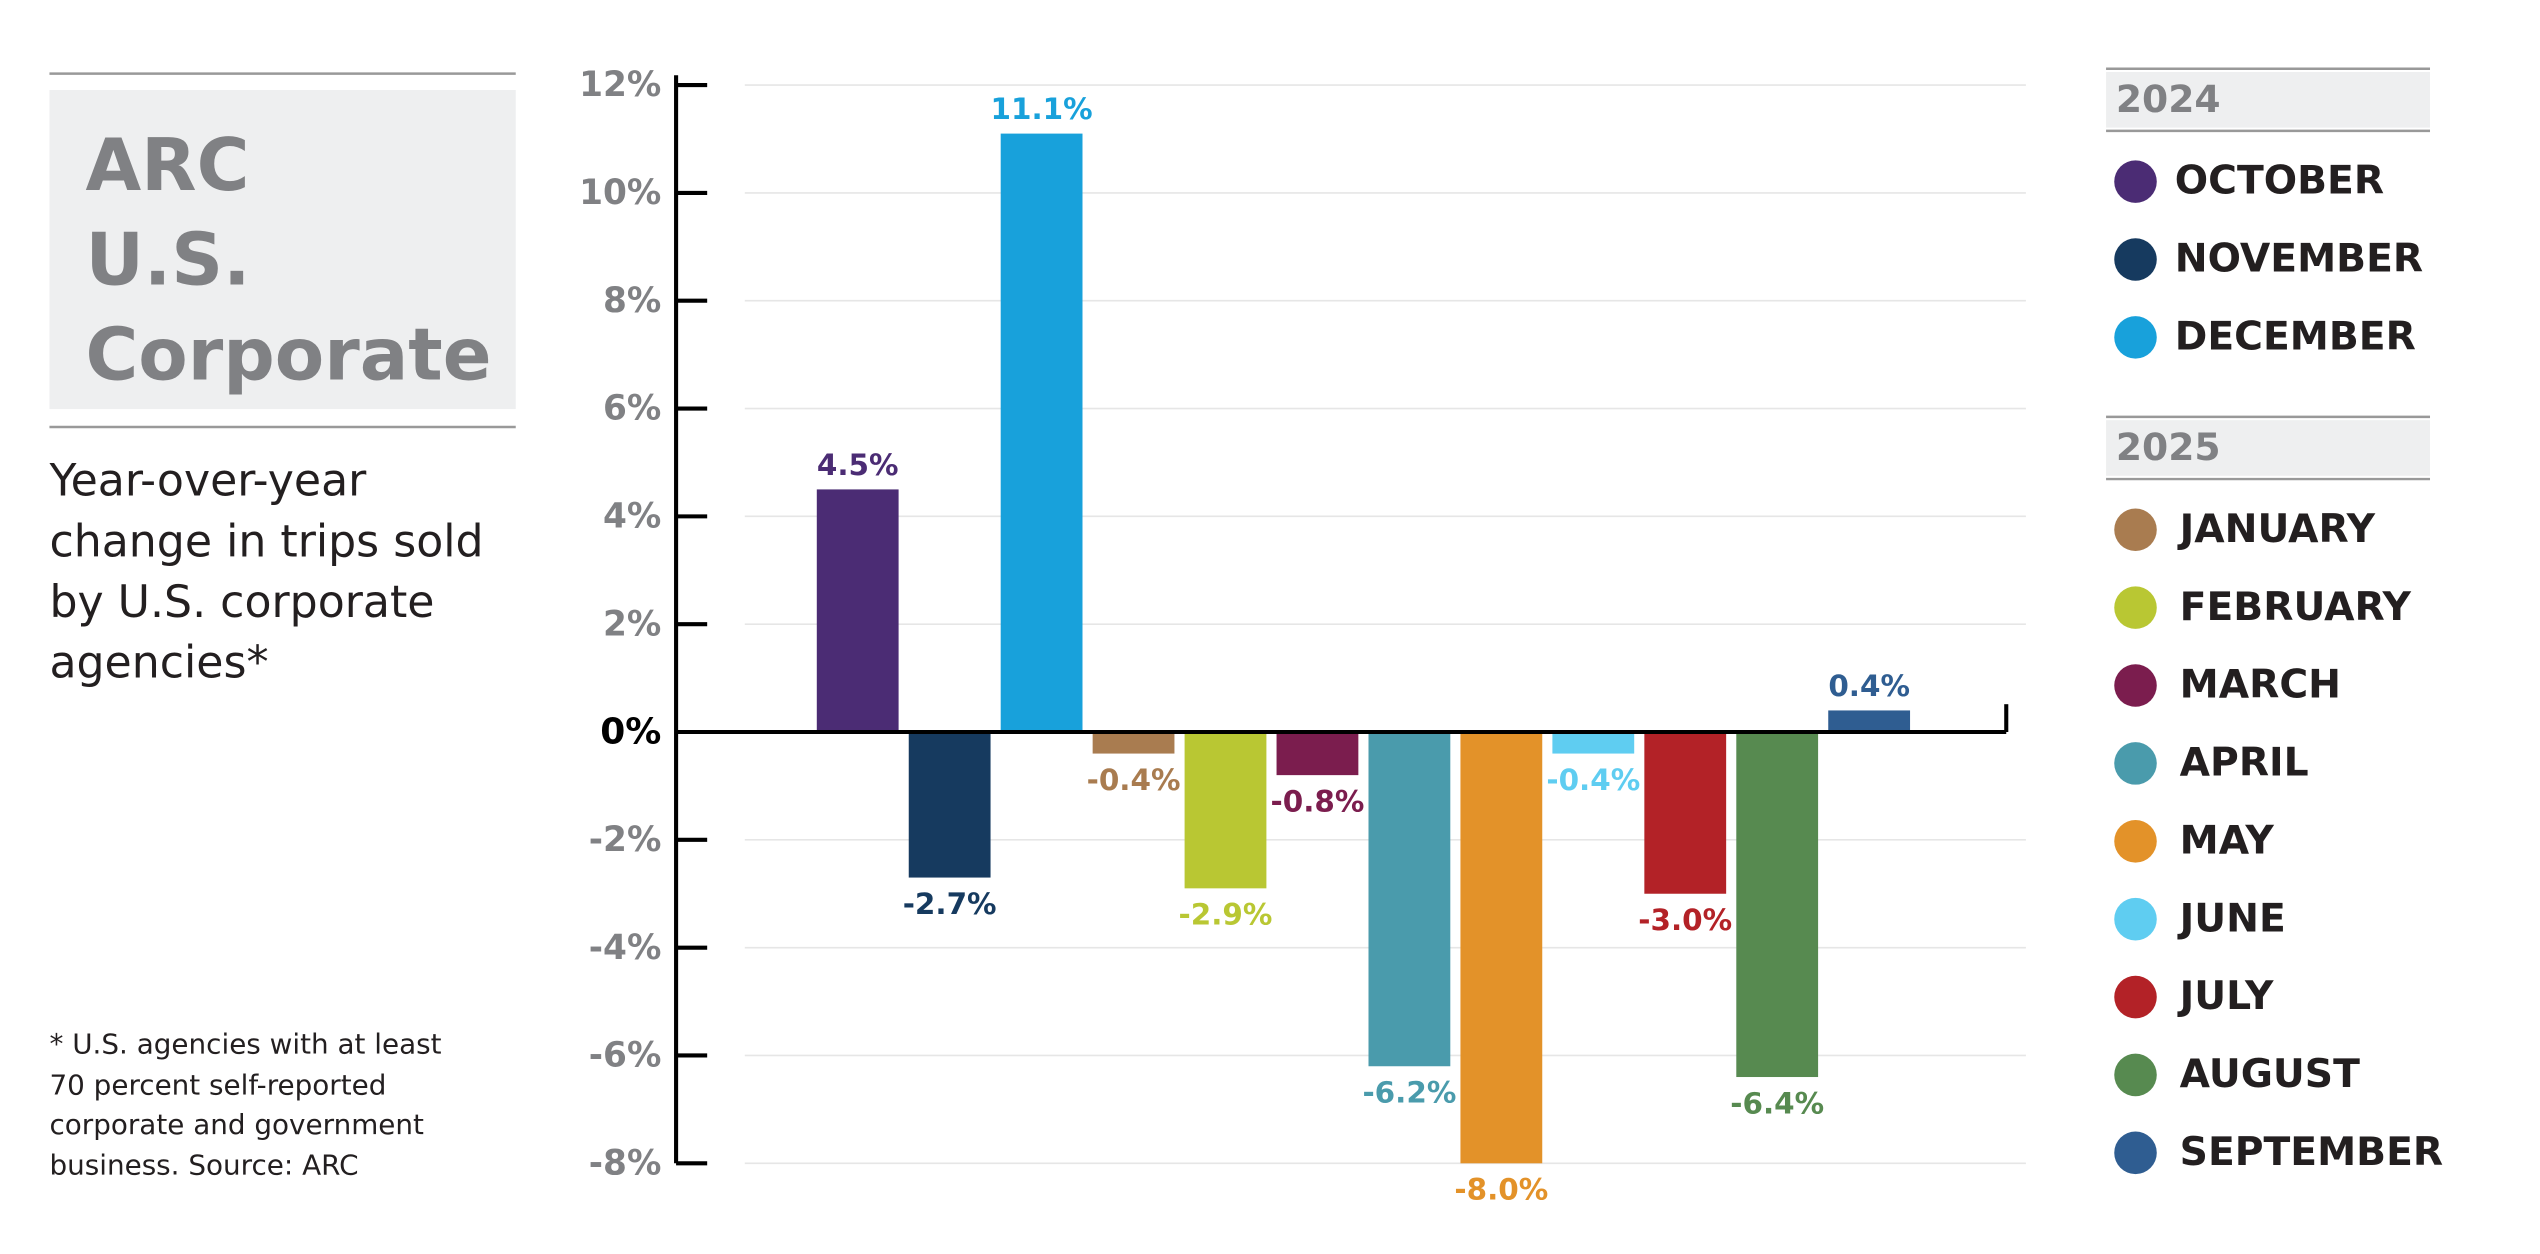 This screenshot has height=1254, width=2540. I want to click on y-tick-label: 4%, so click(632, 516).